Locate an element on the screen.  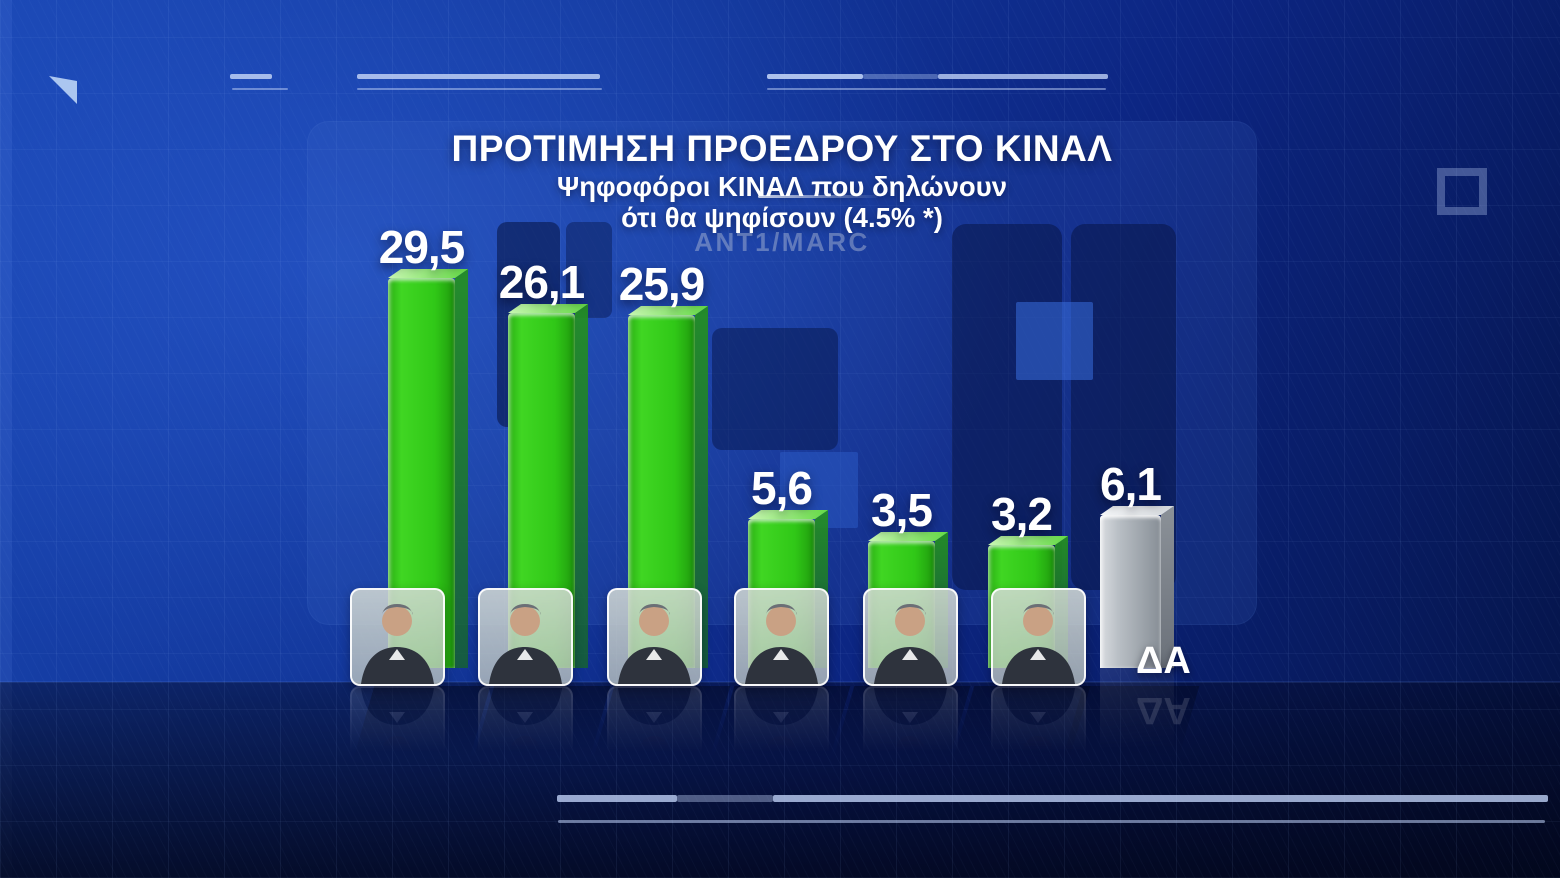
bar-value-label: 3,5 is located at coordinates (902, 510).